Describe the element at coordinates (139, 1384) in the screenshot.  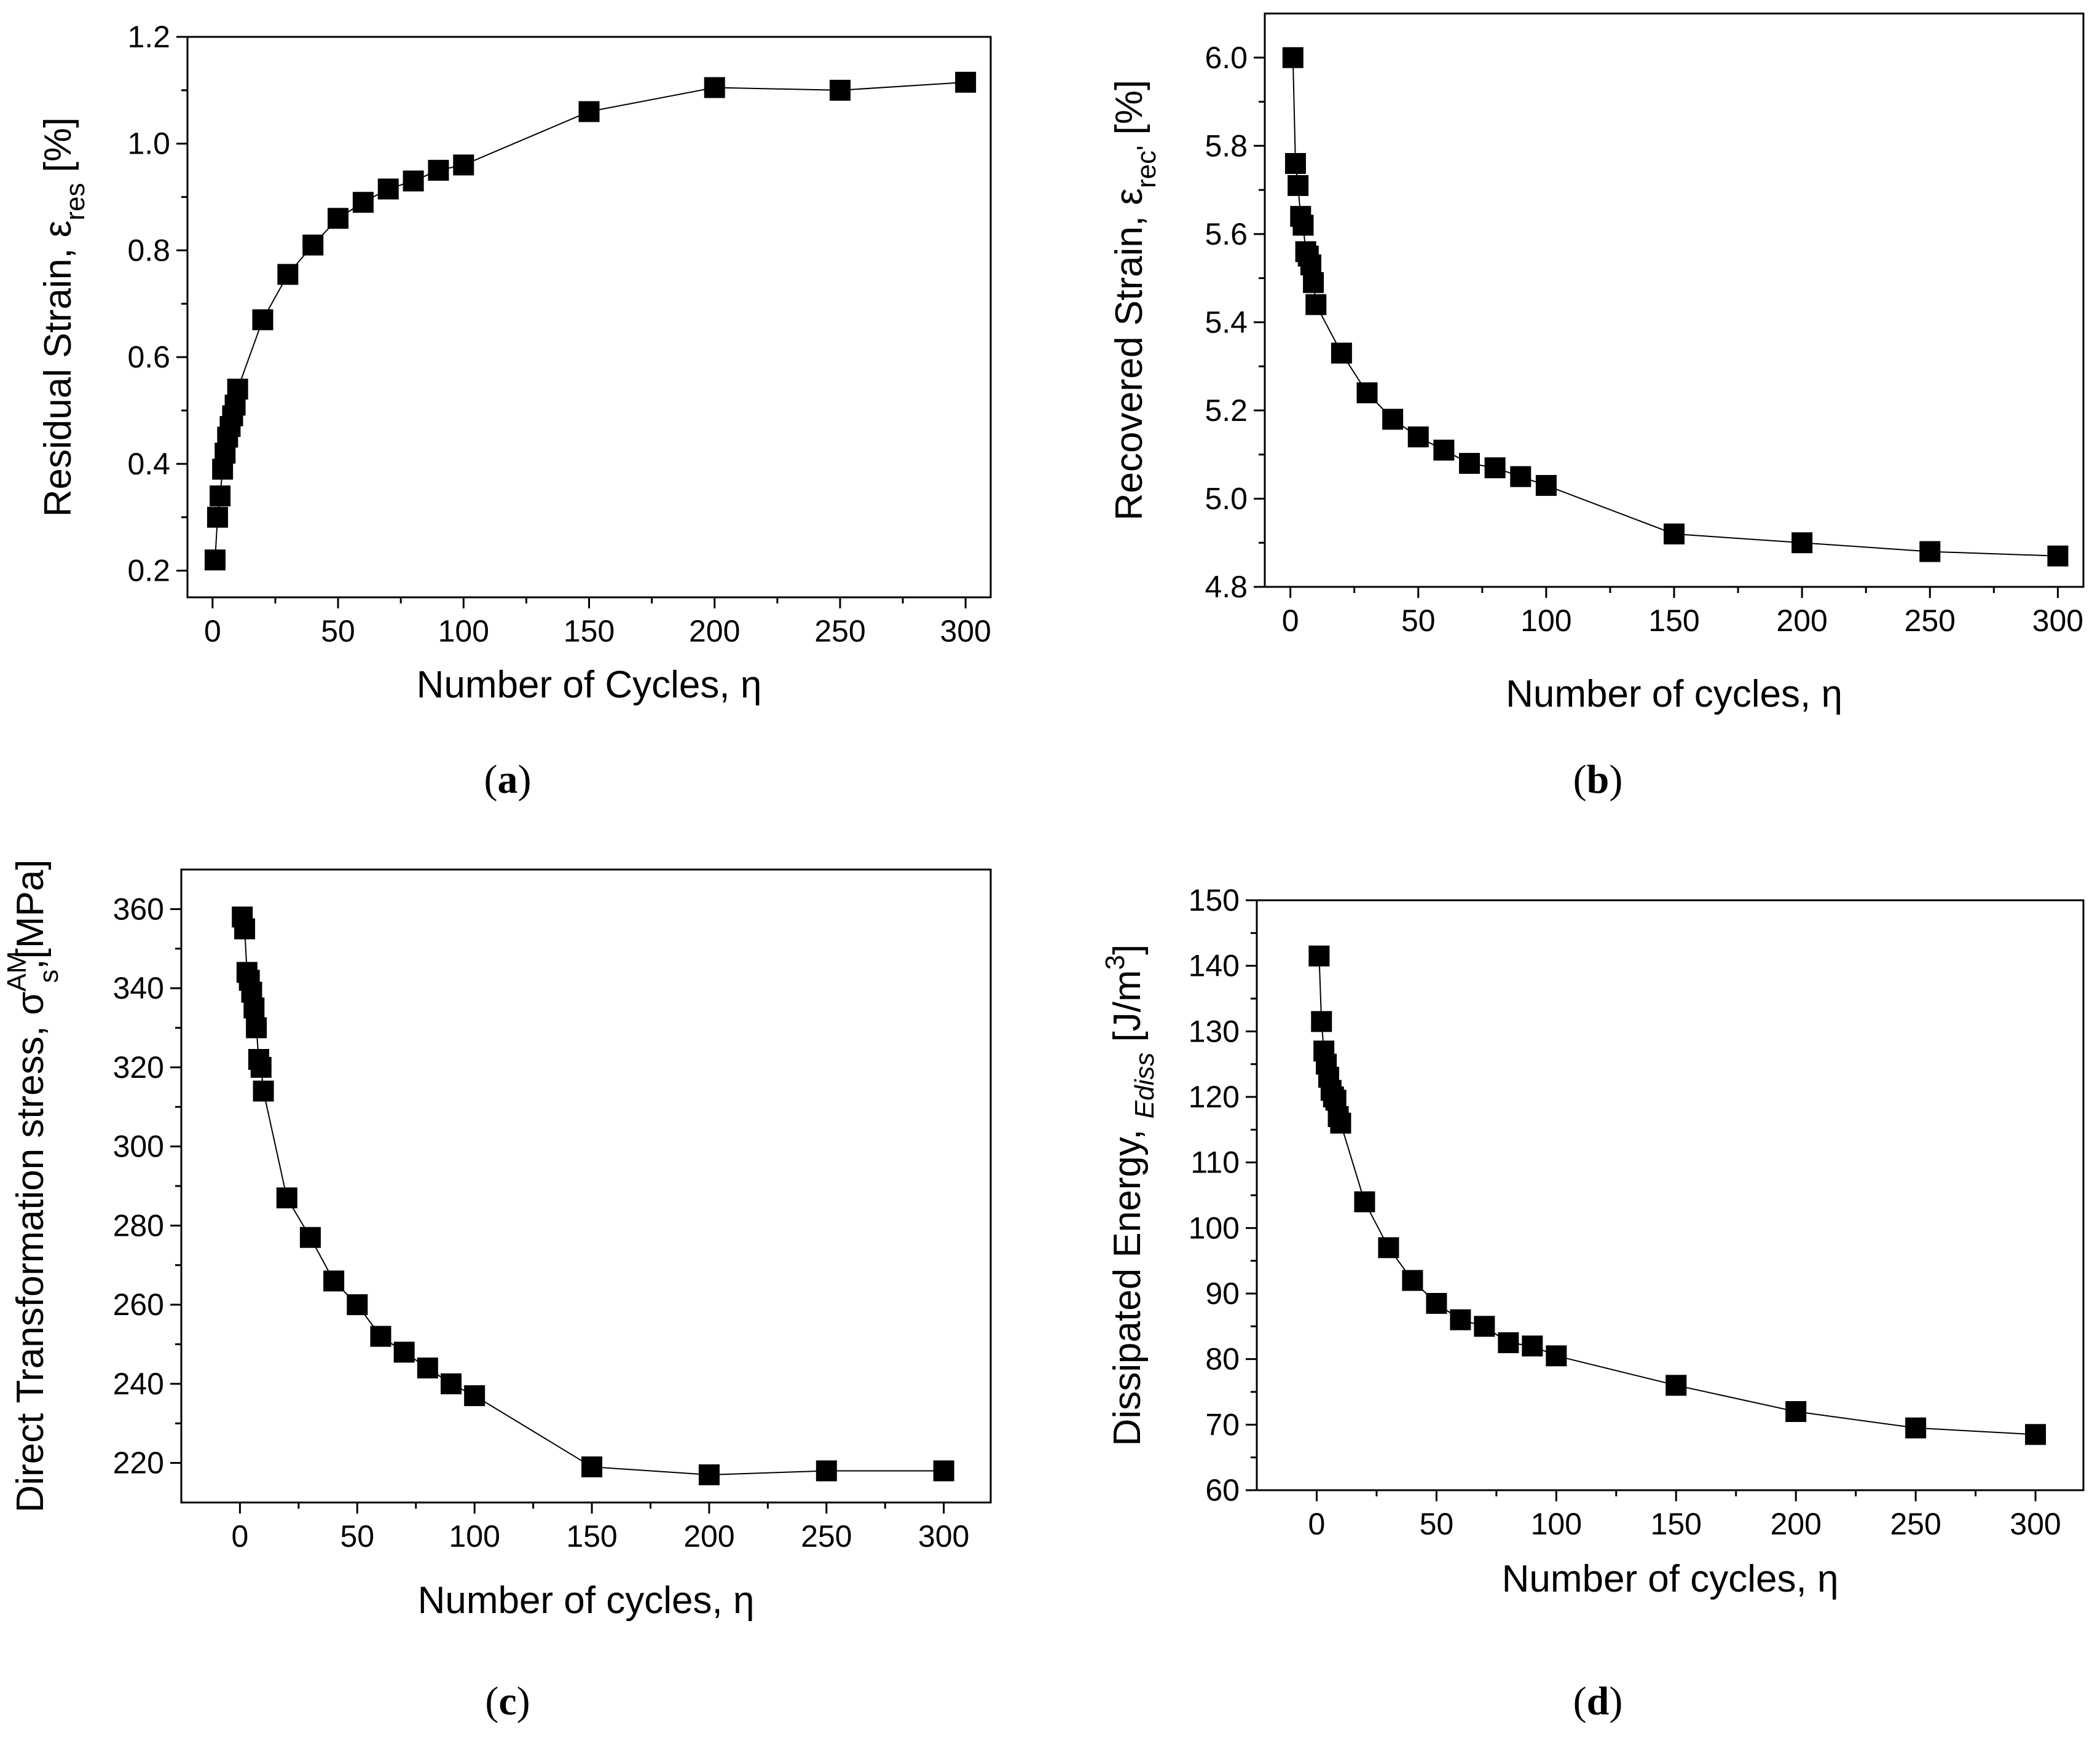
I see `y-tick-label: 240` at that location.